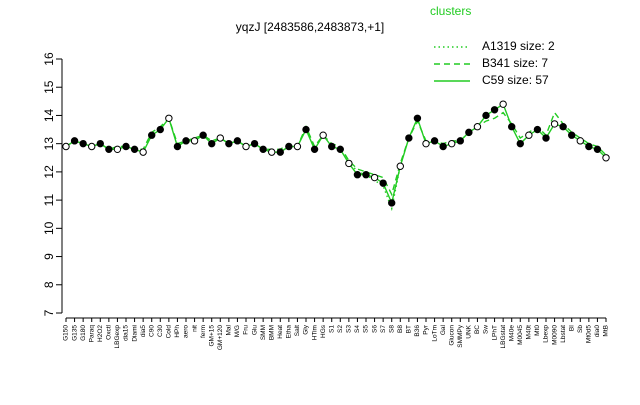 This screenshot has height=405, width=640. Describe the element at coordinates (469, 331) in the screenshot. I see `x-tick-label: UNK` at that location.